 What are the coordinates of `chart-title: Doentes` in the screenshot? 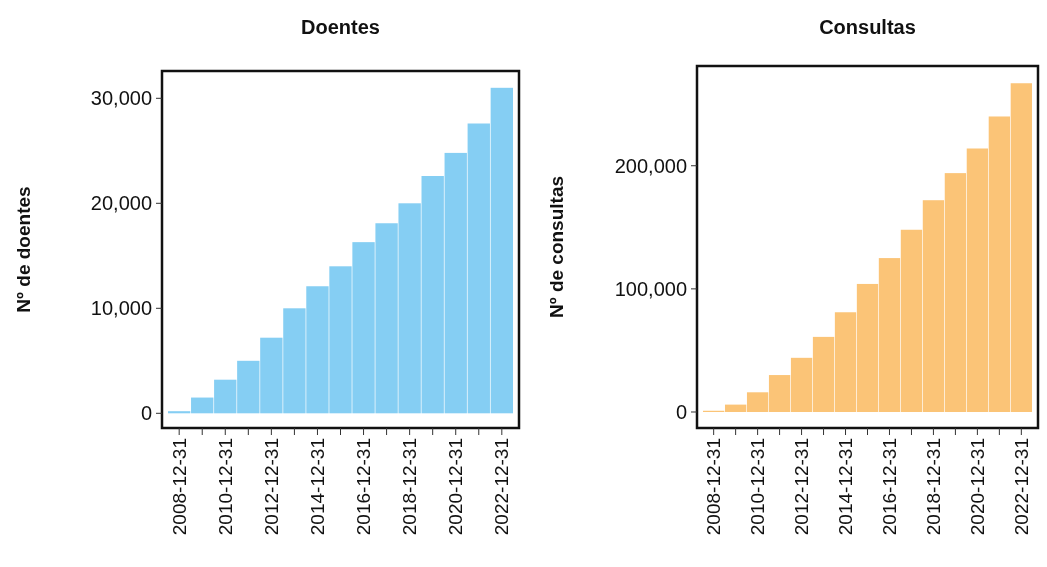 It's located at (340, 27).